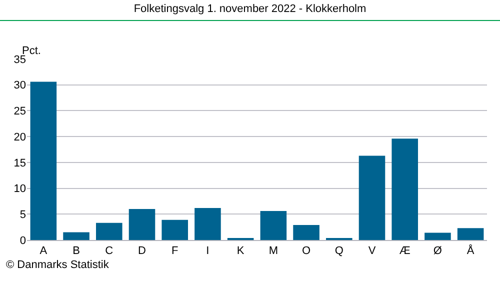  What do you see at coordinates (339, 251) in the screenshot?
I see `x-tick-label: Q` at bounding box center [339, 251].